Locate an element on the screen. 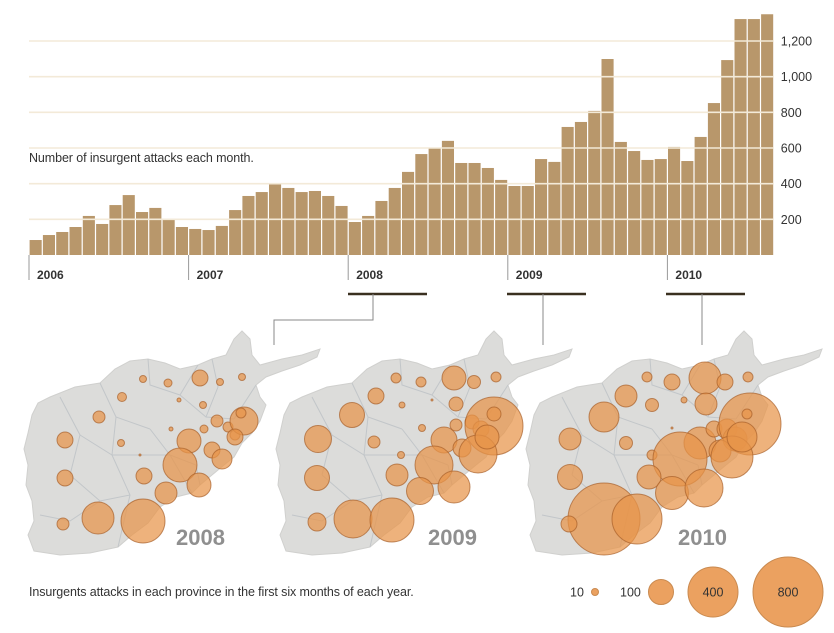 This screenshot has height=633, width=834. bar-chart-title: Number of insurgent attacks each month. is located at coordinates (141, 158).